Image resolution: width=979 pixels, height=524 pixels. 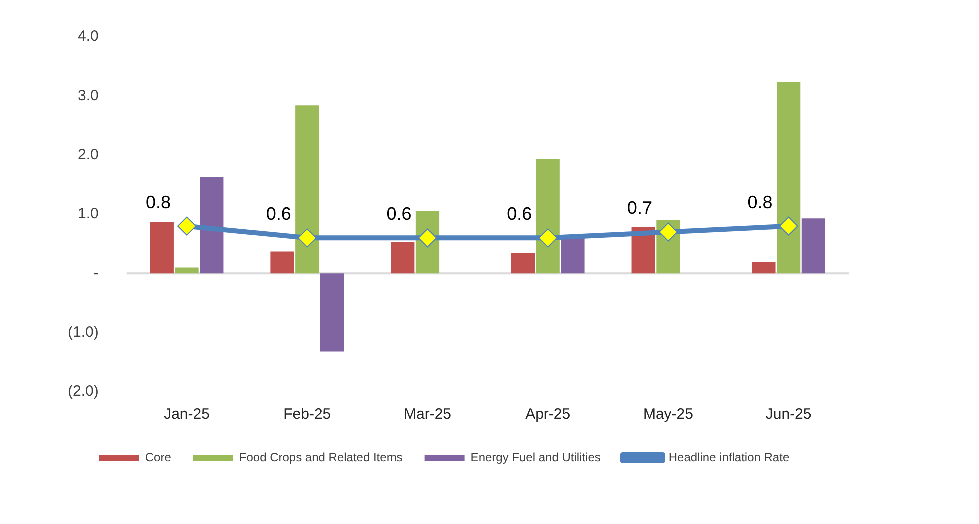 I want to click on x-tick-label: Jun-25, so click(x=789, y=415).